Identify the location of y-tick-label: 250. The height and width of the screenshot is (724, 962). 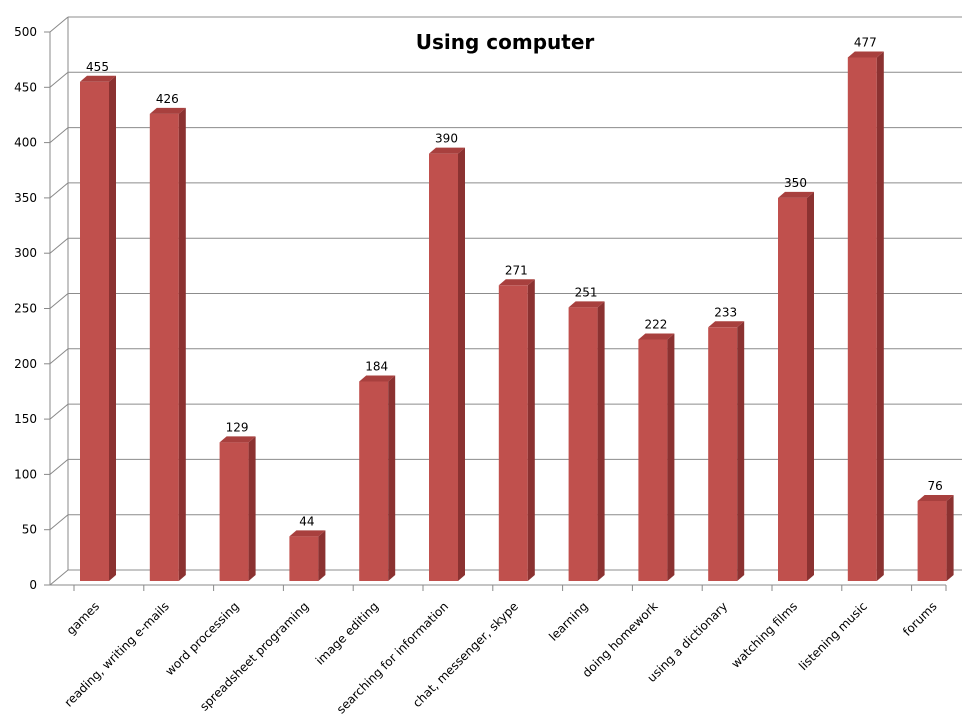
(25, 309).